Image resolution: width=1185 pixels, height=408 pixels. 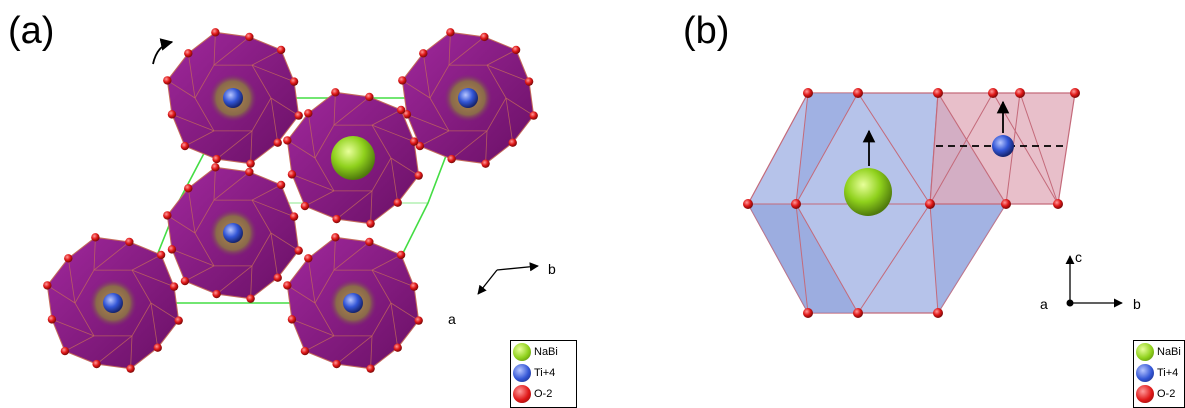 What do you see at coordinates (1159, 374) in the screenshot?
I see `legend-b: NaBi Ti+4 O-2` at bounding box center [1159, 374].